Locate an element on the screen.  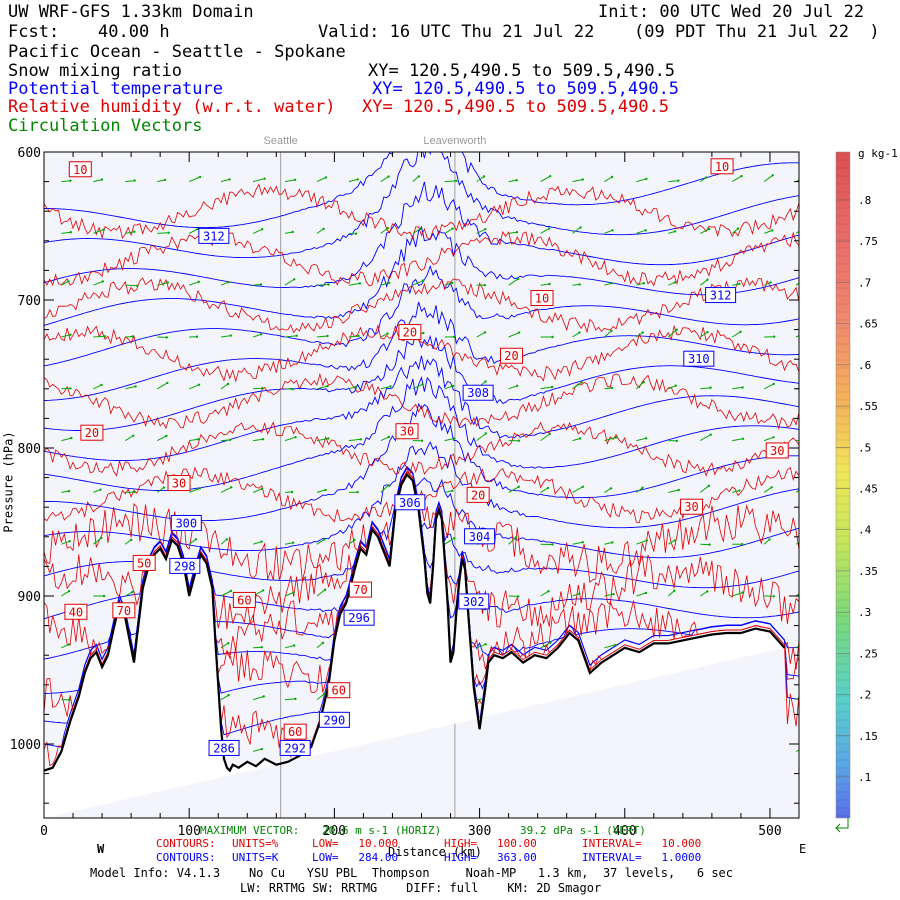
y-tick-label: 600 is located at coordinates (29, 153).